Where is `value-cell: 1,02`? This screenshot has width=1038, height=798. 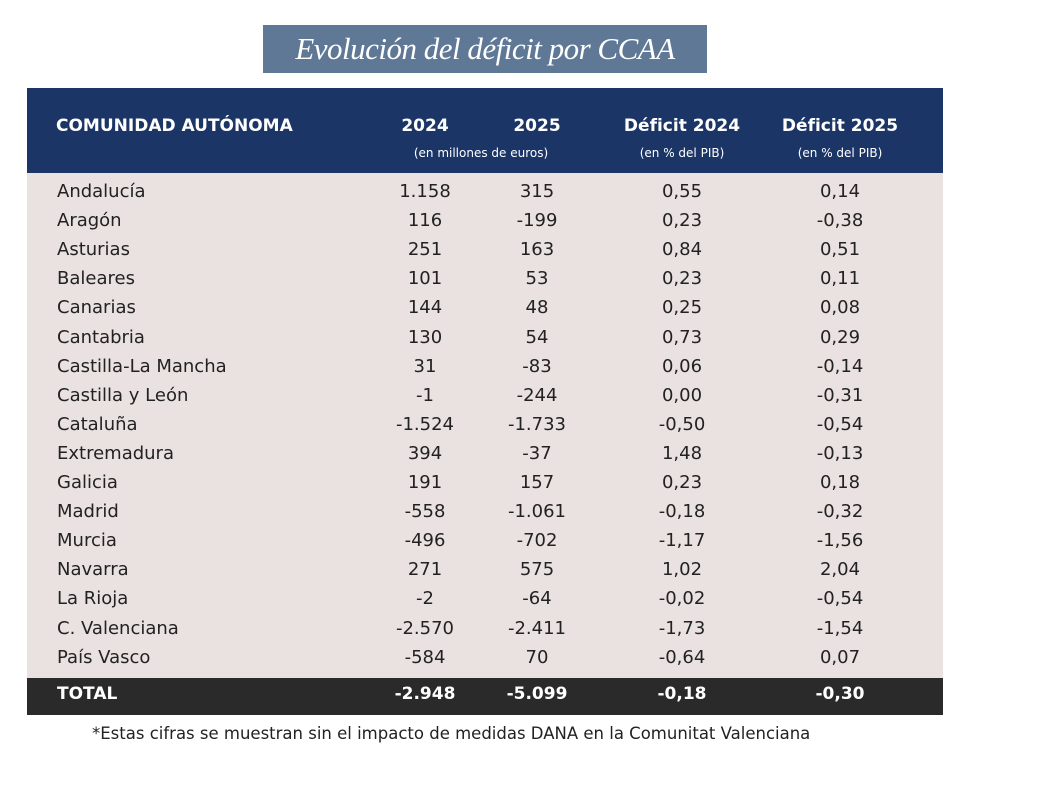
value-cell: 1,02 is located at coordinates (682, 570).